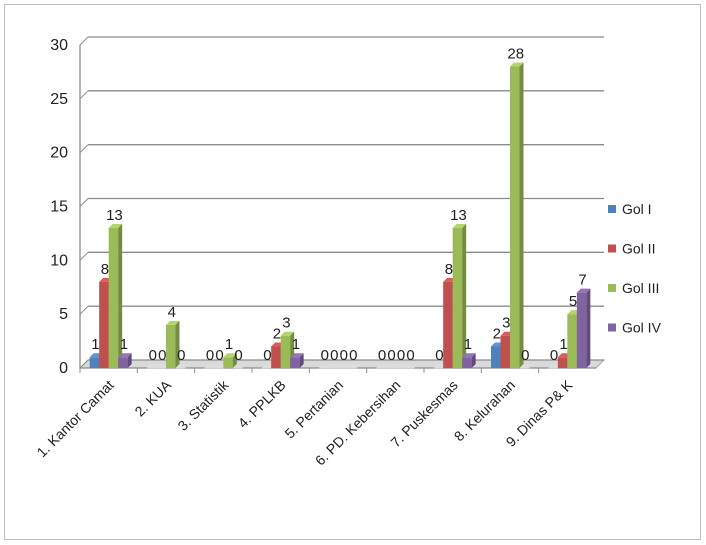 This screenshot has width=706, height=545. What do you see at coordinates (63, 314) in the screenshot?
I see `y-tick-label: 5` at bounding box center [63, 314].